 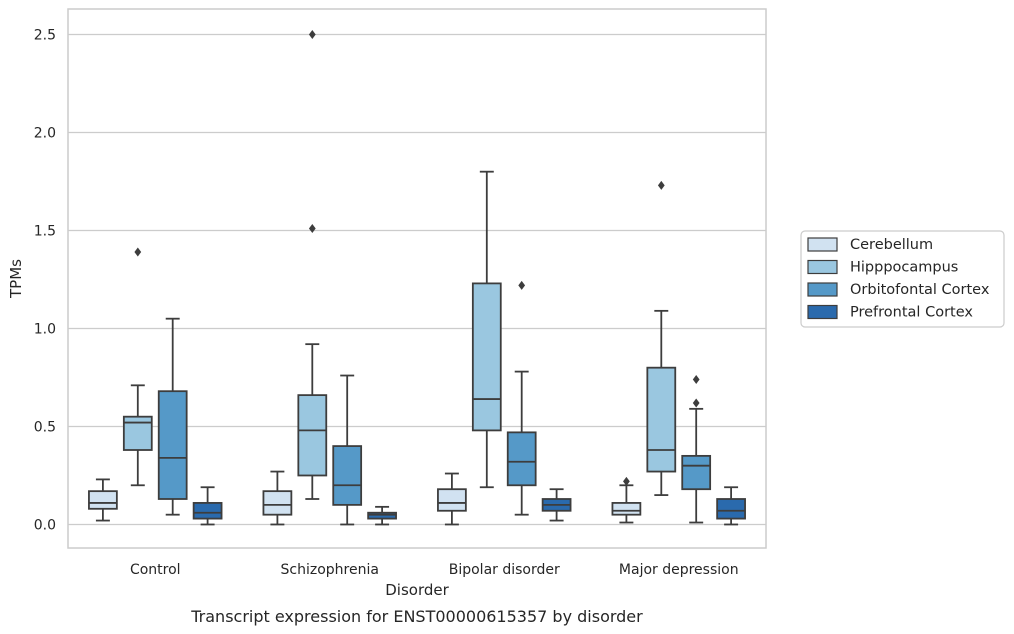 I want to click on x-tick-label: Major depression, so click(x=679, y=570).